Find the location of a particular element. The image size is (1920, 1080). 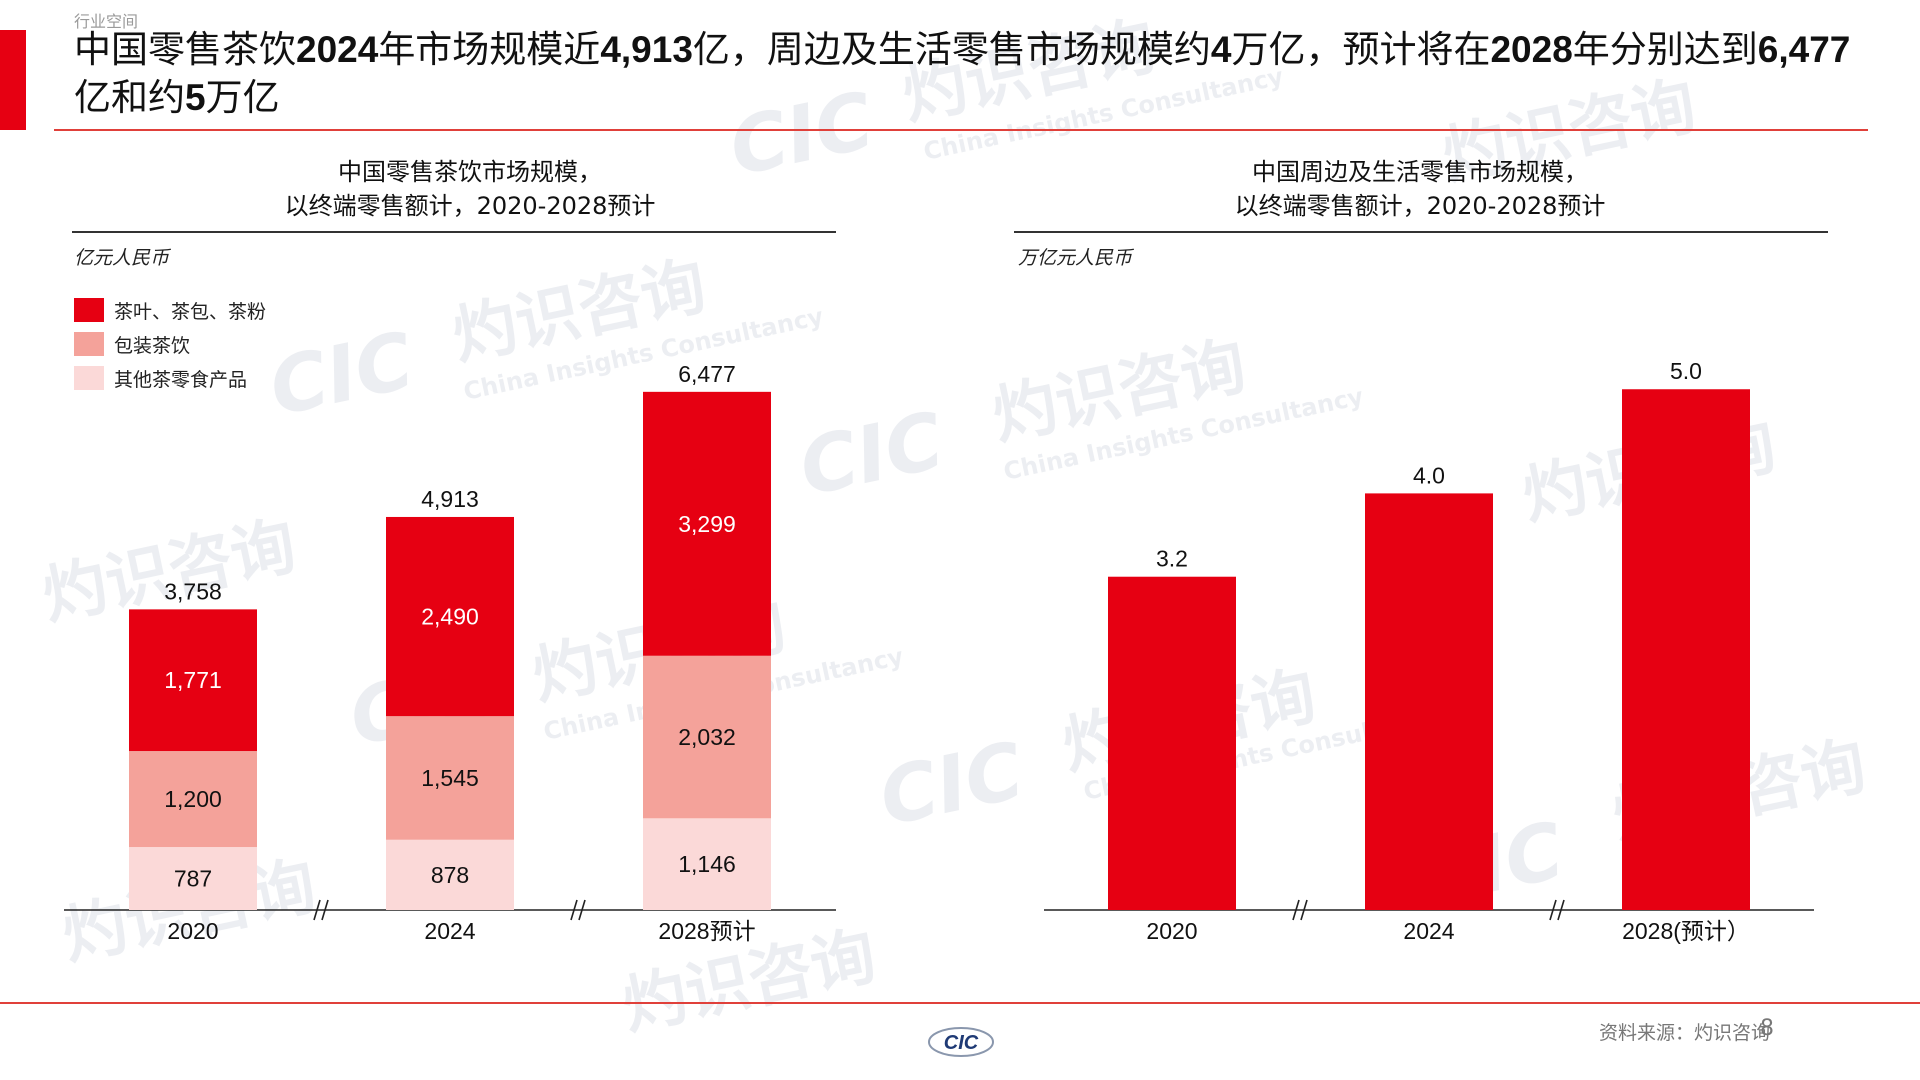

left-chart-title: 中国零售茶饮市场规模， 以终端零售额计，2020-2028预计 is located at coordinates (470, 189).